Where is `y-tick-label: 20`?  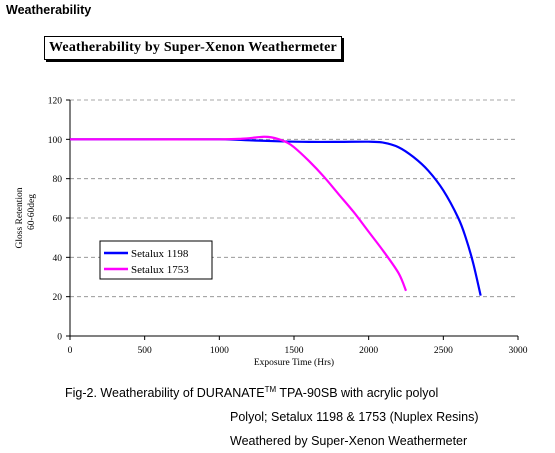 y-tick-label: 20 is located at coordinates (58, 298).